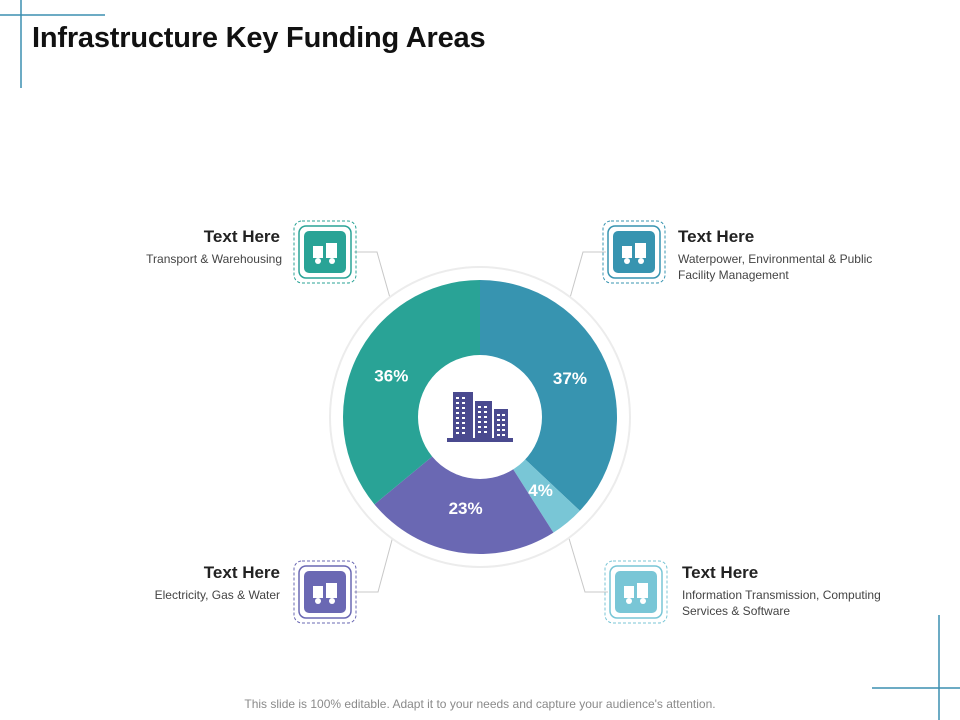 Image resolution: width=960 pixels, height=720 pixels. I want to click on slice-value-label: 23%, so click(466, 508).